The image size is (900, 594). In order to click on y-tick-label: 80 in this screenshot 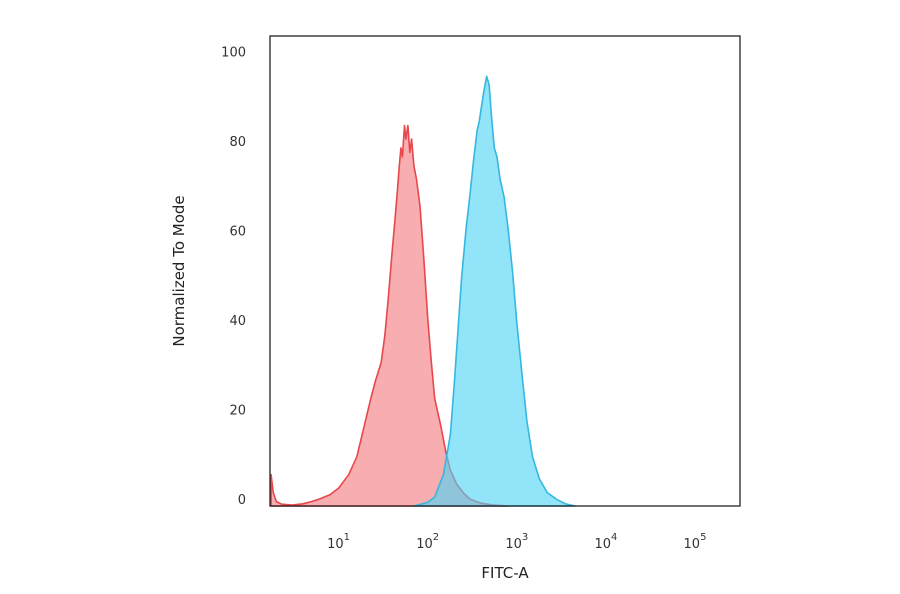, I will do `click(237, 142)`.